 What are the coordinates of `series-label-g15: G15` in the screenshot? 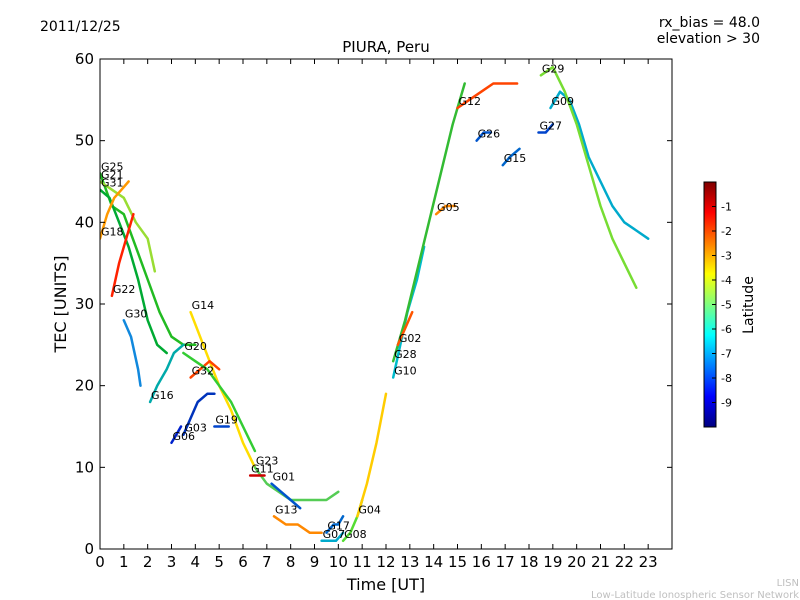 It's located at (515, 158).